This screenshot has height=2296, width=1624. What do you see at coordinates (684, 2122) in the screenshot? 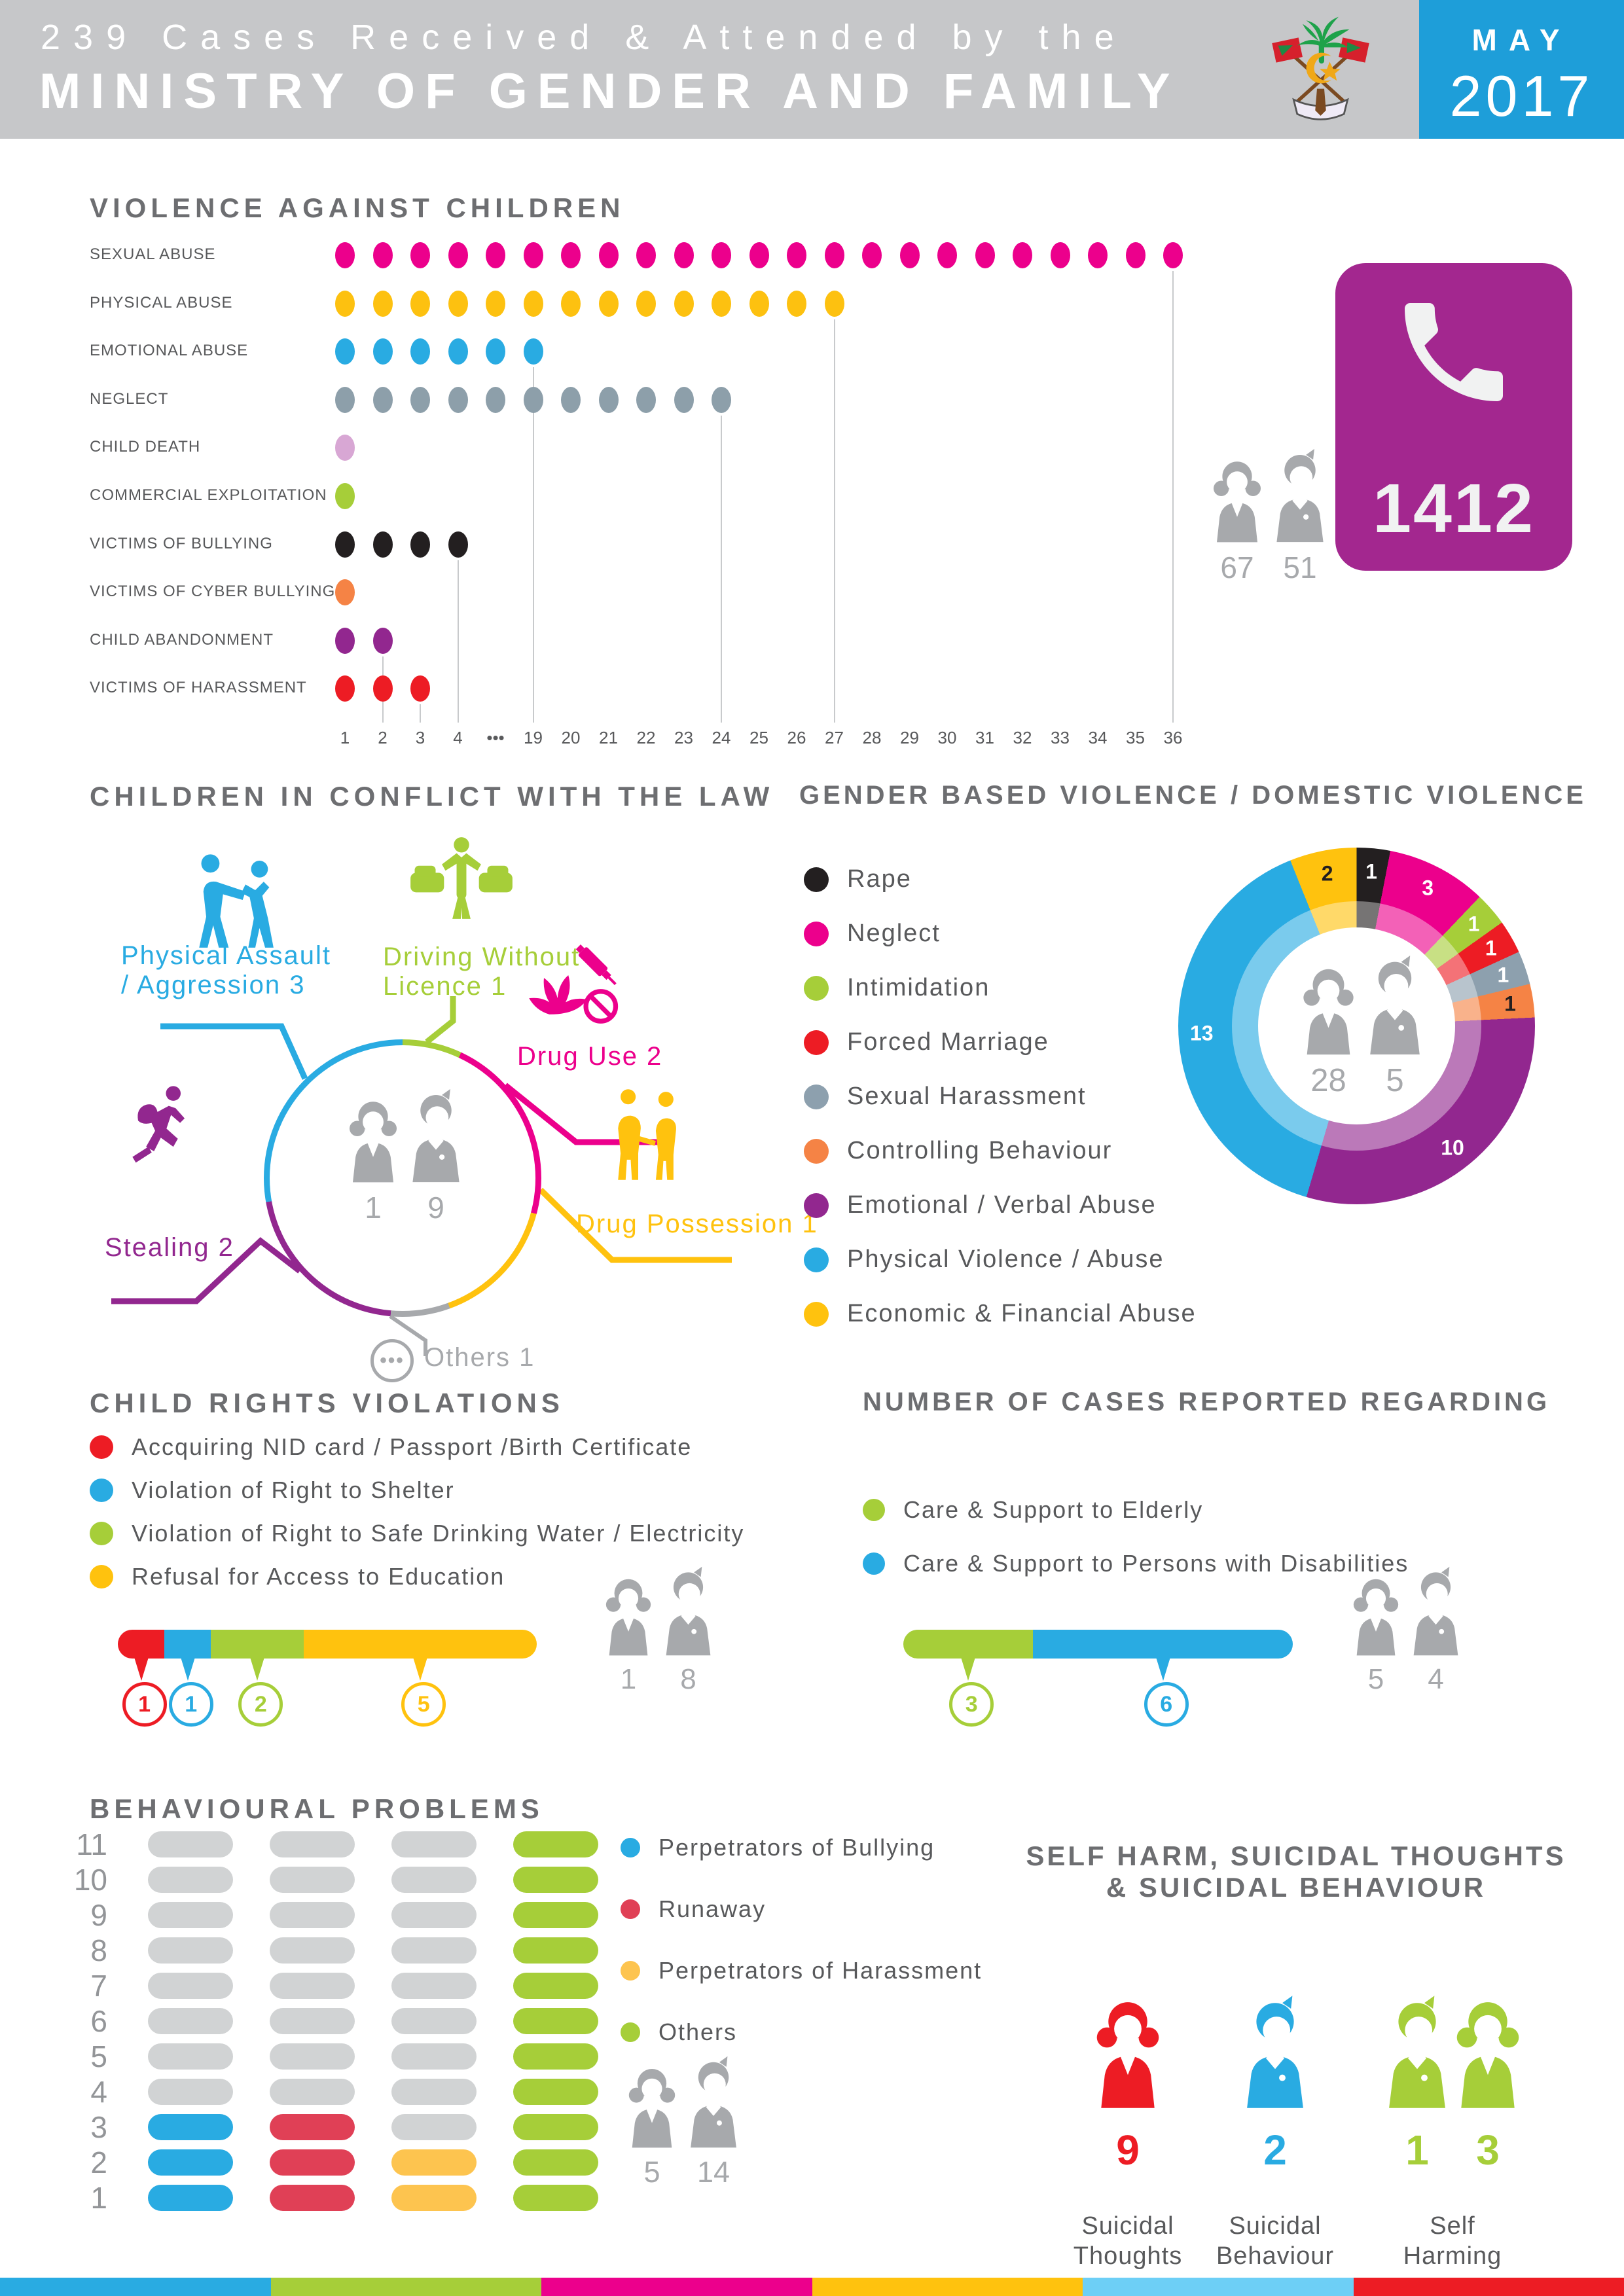
I see `behavioural-gender-pair: 5 14` at bounding box center [684, 2122].